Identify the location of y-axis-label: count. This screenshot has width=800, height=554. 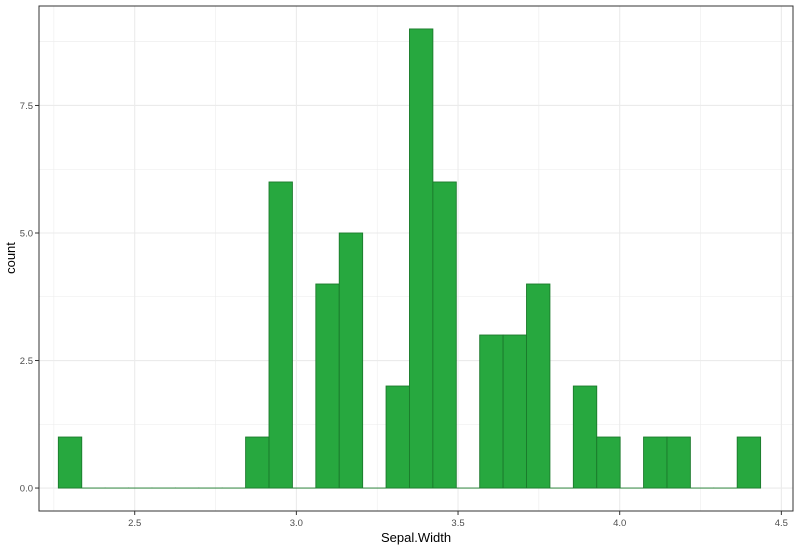
(10, 258).